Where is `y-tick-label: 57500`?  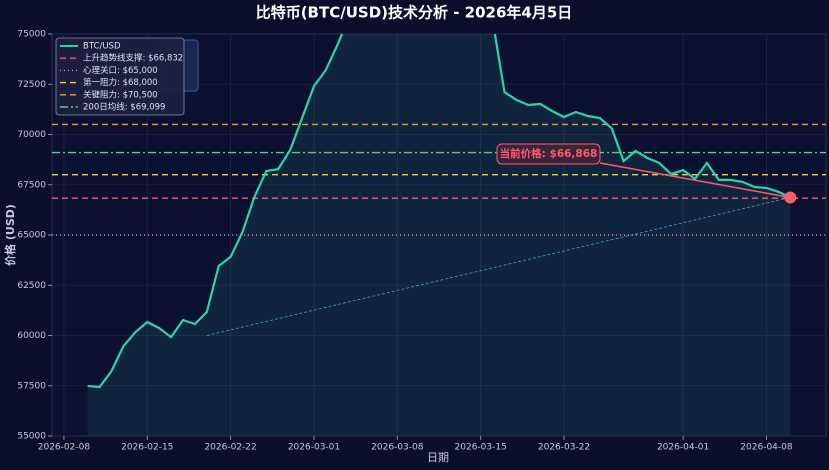 y-tick-label: 57500 is located at coordinates (31, 386).